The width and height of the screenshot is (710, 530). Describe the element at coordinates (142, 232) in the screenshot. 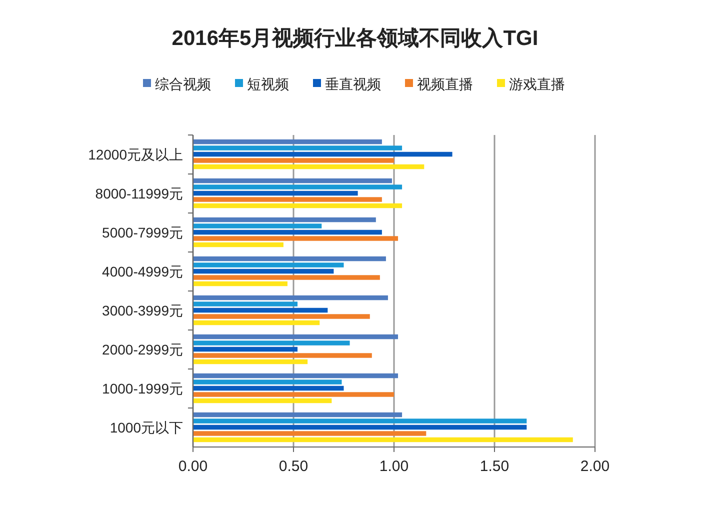

I see `y-tick-label: 5000-7999元` at that location.